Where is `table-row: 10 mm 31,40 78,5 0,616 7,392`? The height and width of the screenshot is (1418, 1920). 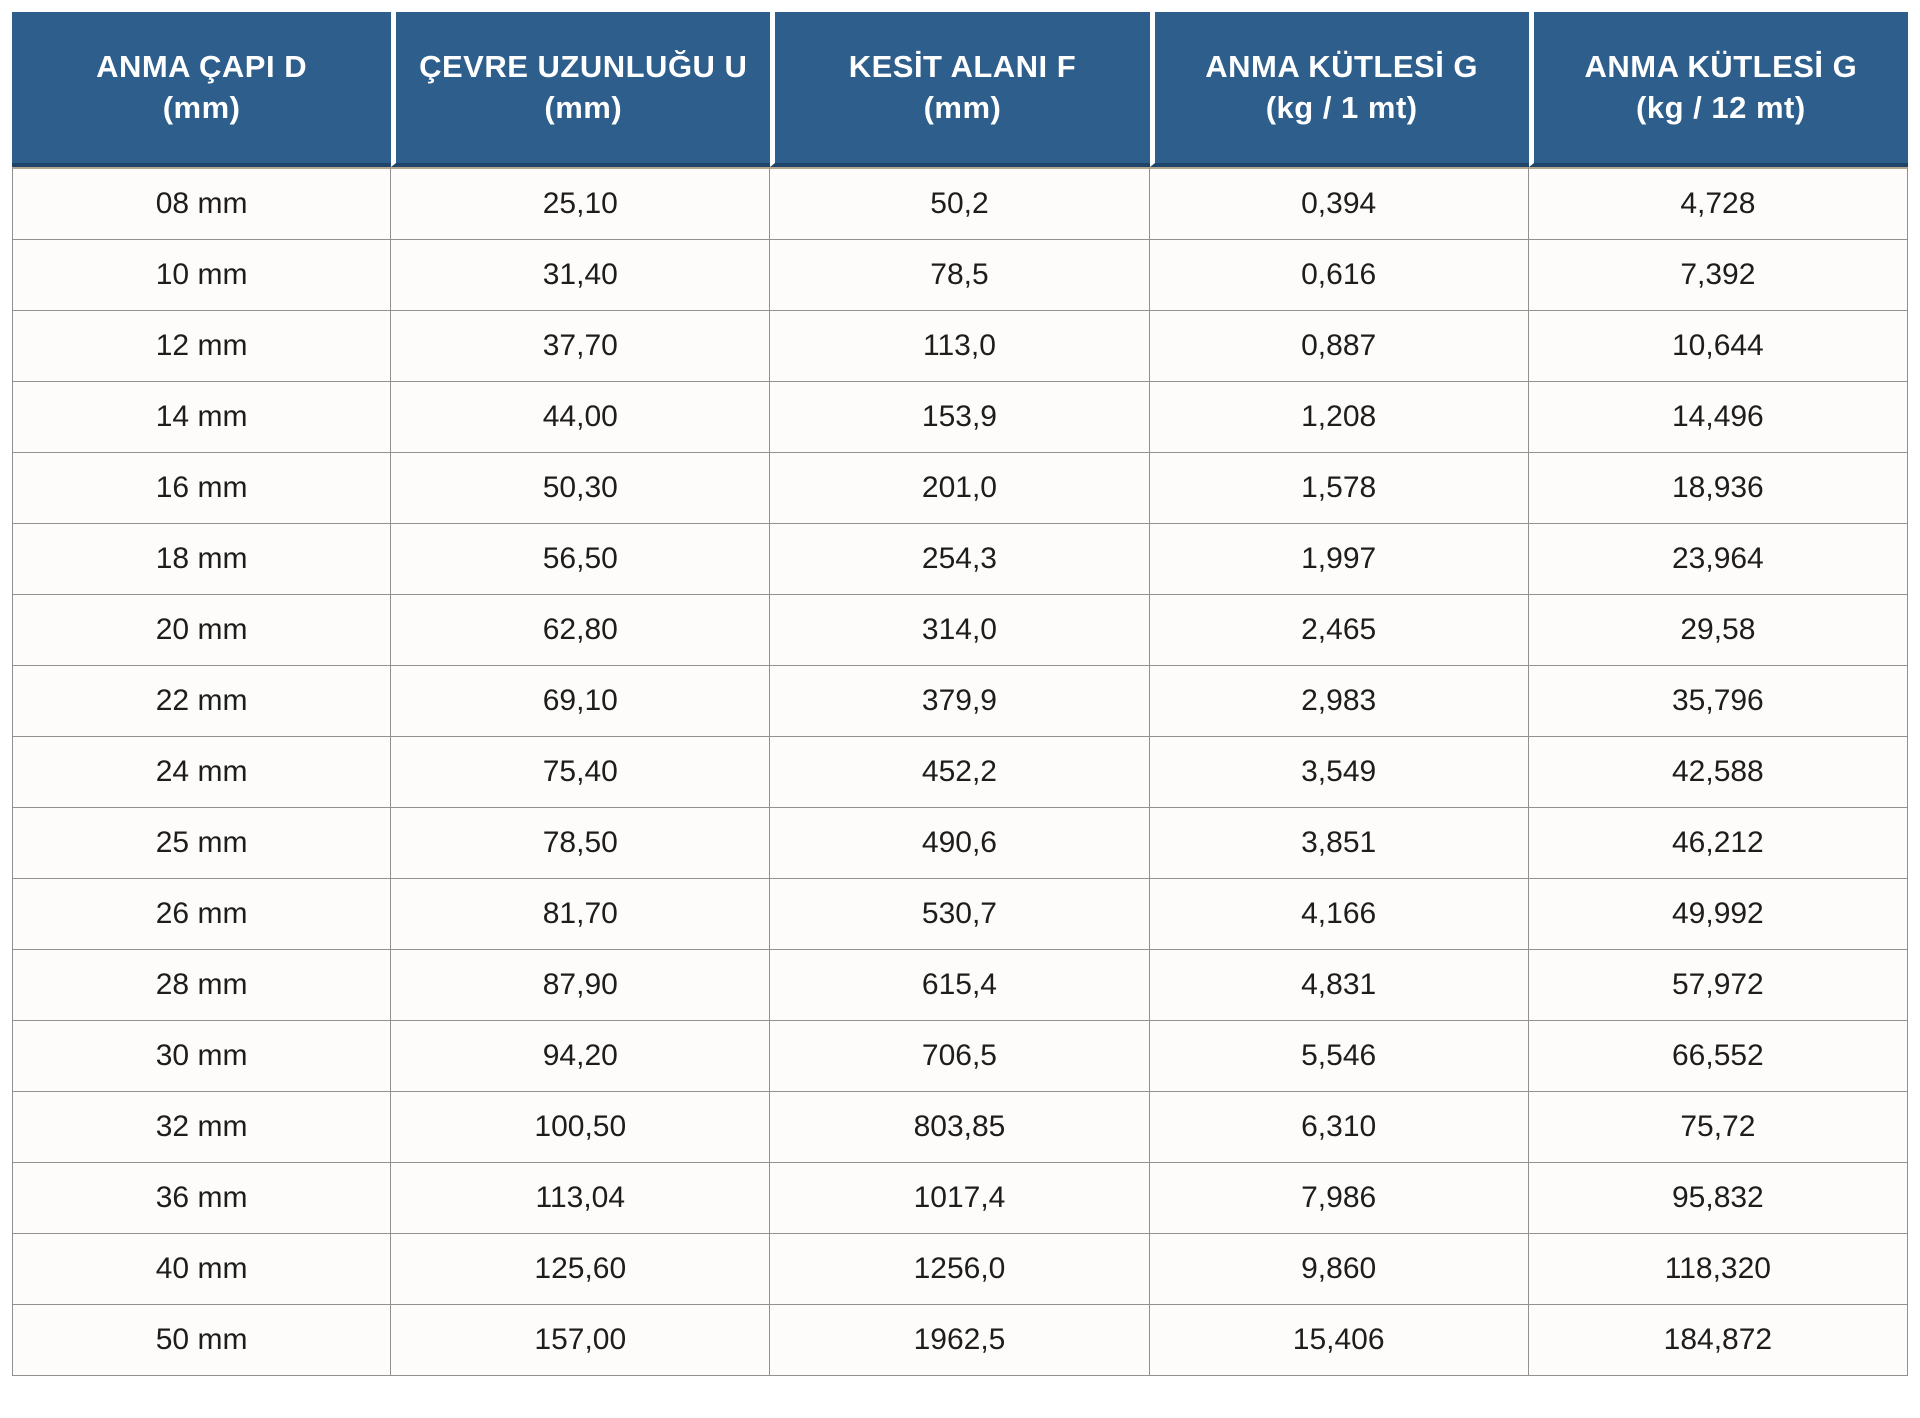 table-row: 10 mm 31,40 78,5 0,616 7,392 is located at coordinates (960, 275).